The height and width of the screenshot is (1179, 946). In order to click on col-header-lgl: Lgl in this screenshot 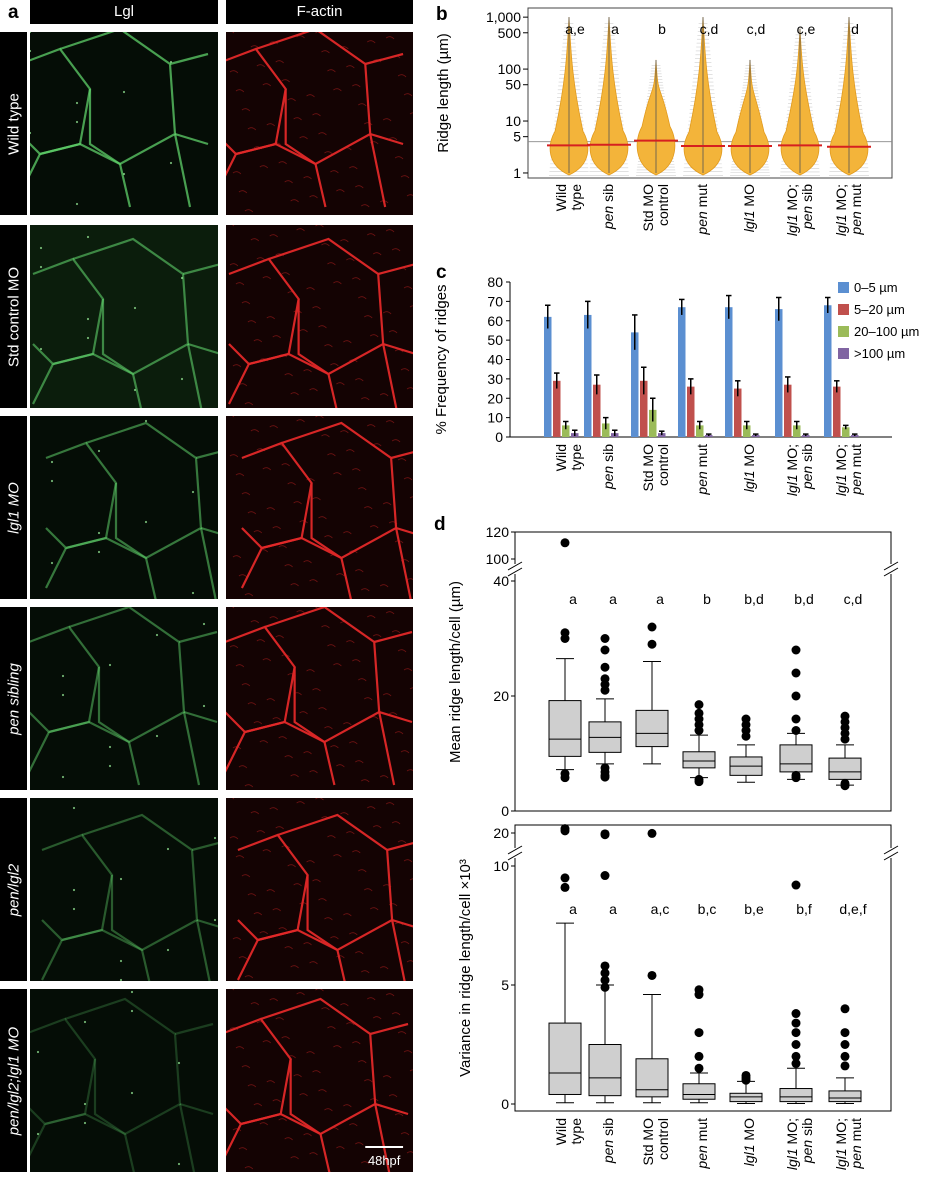, I will do `click(124, 12)`.